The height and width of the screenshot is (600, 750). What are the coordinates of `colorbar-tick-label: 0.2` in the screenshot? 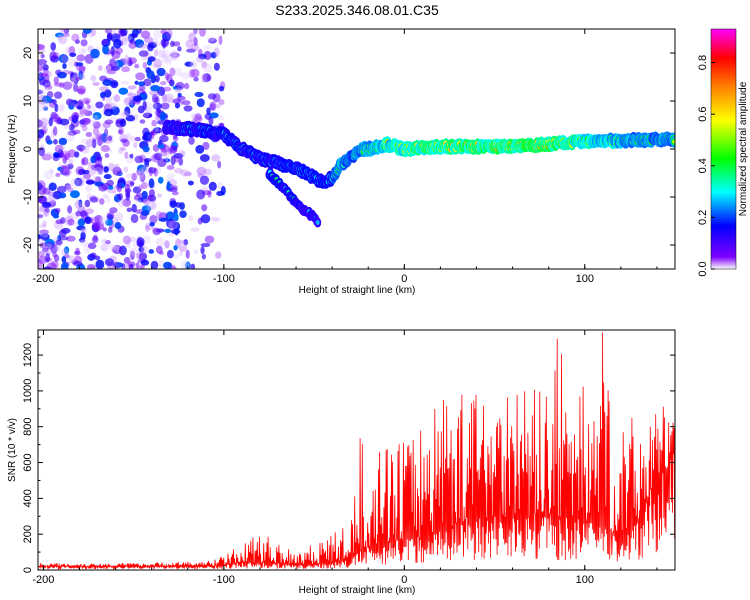 It's located at (703, 217).